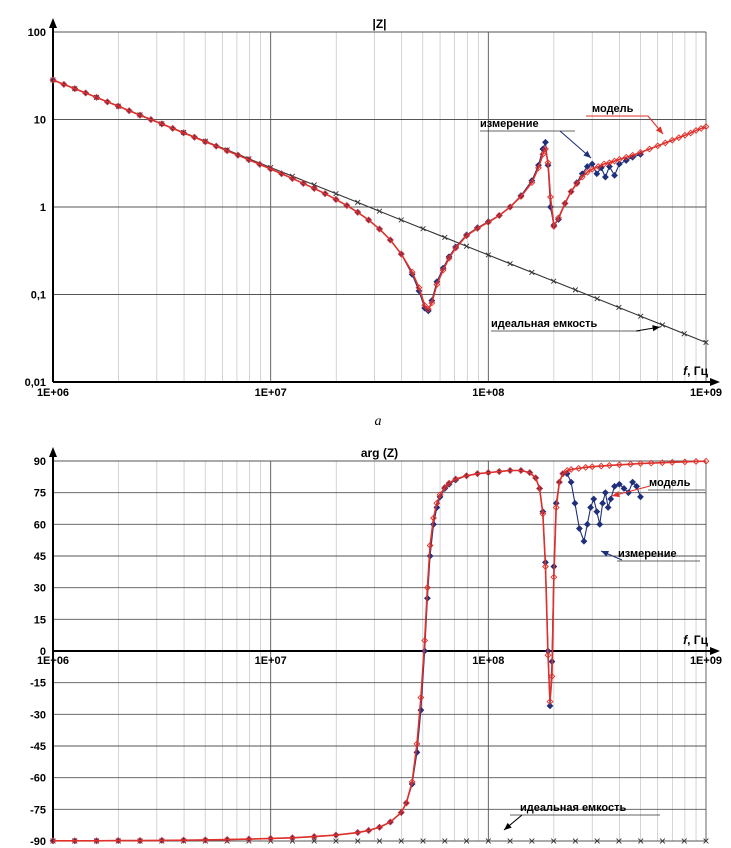 This screenshot has width=731, height=848. What do you see at coordinates (544, 324) in the screenshot?
I see `annotation-ideal: идеальная емкость` at bounding box center [544, 324].